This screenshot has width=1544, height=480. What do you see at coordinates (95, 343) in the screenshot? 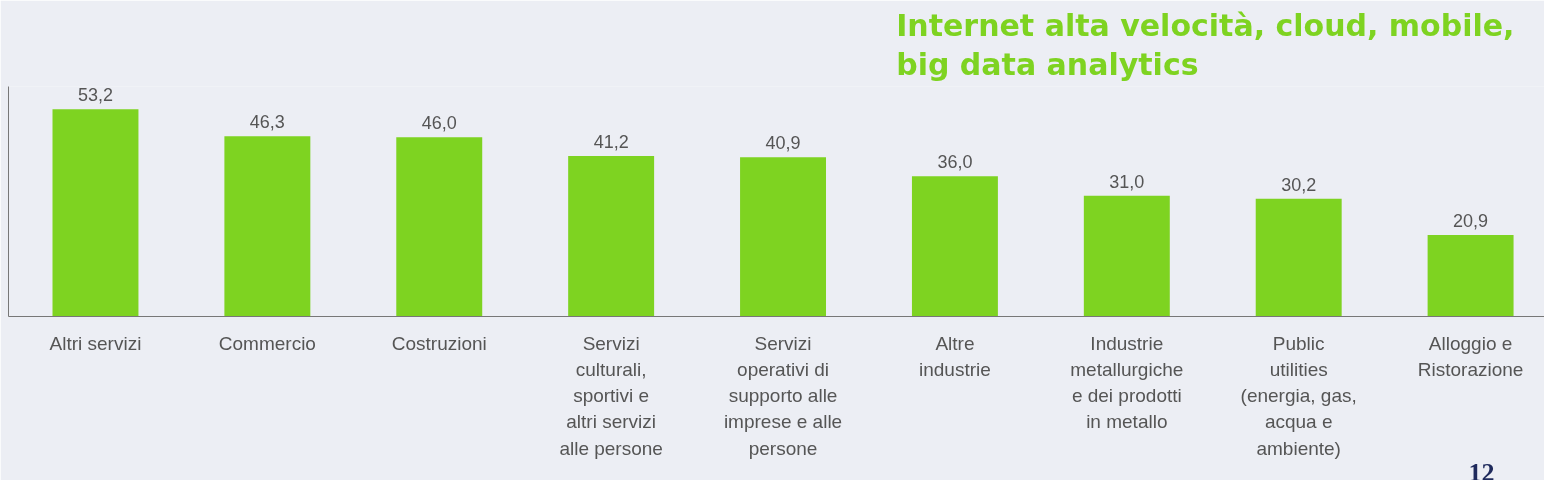
I see `x-tick-label: Altri servizi` at bounding box center [95, 343].